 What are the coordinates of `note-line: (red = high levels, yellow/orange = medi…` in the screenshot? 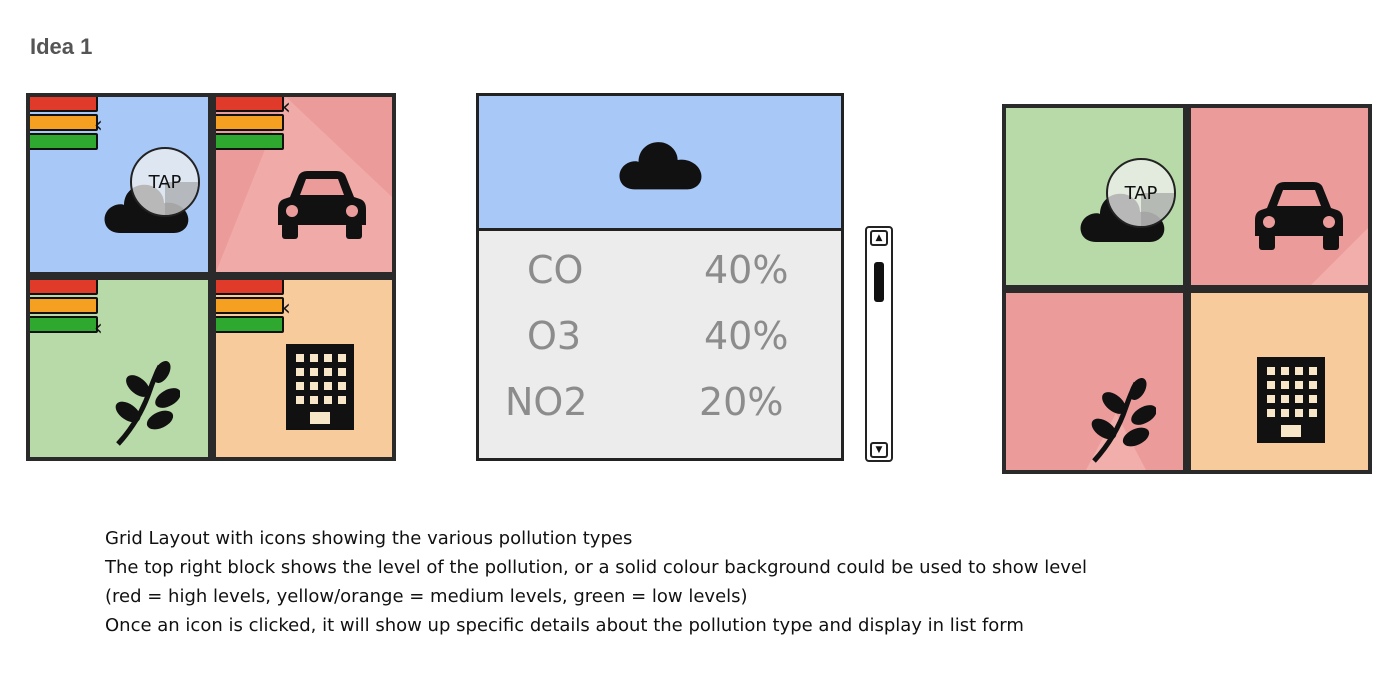 It's located at (426, 596).